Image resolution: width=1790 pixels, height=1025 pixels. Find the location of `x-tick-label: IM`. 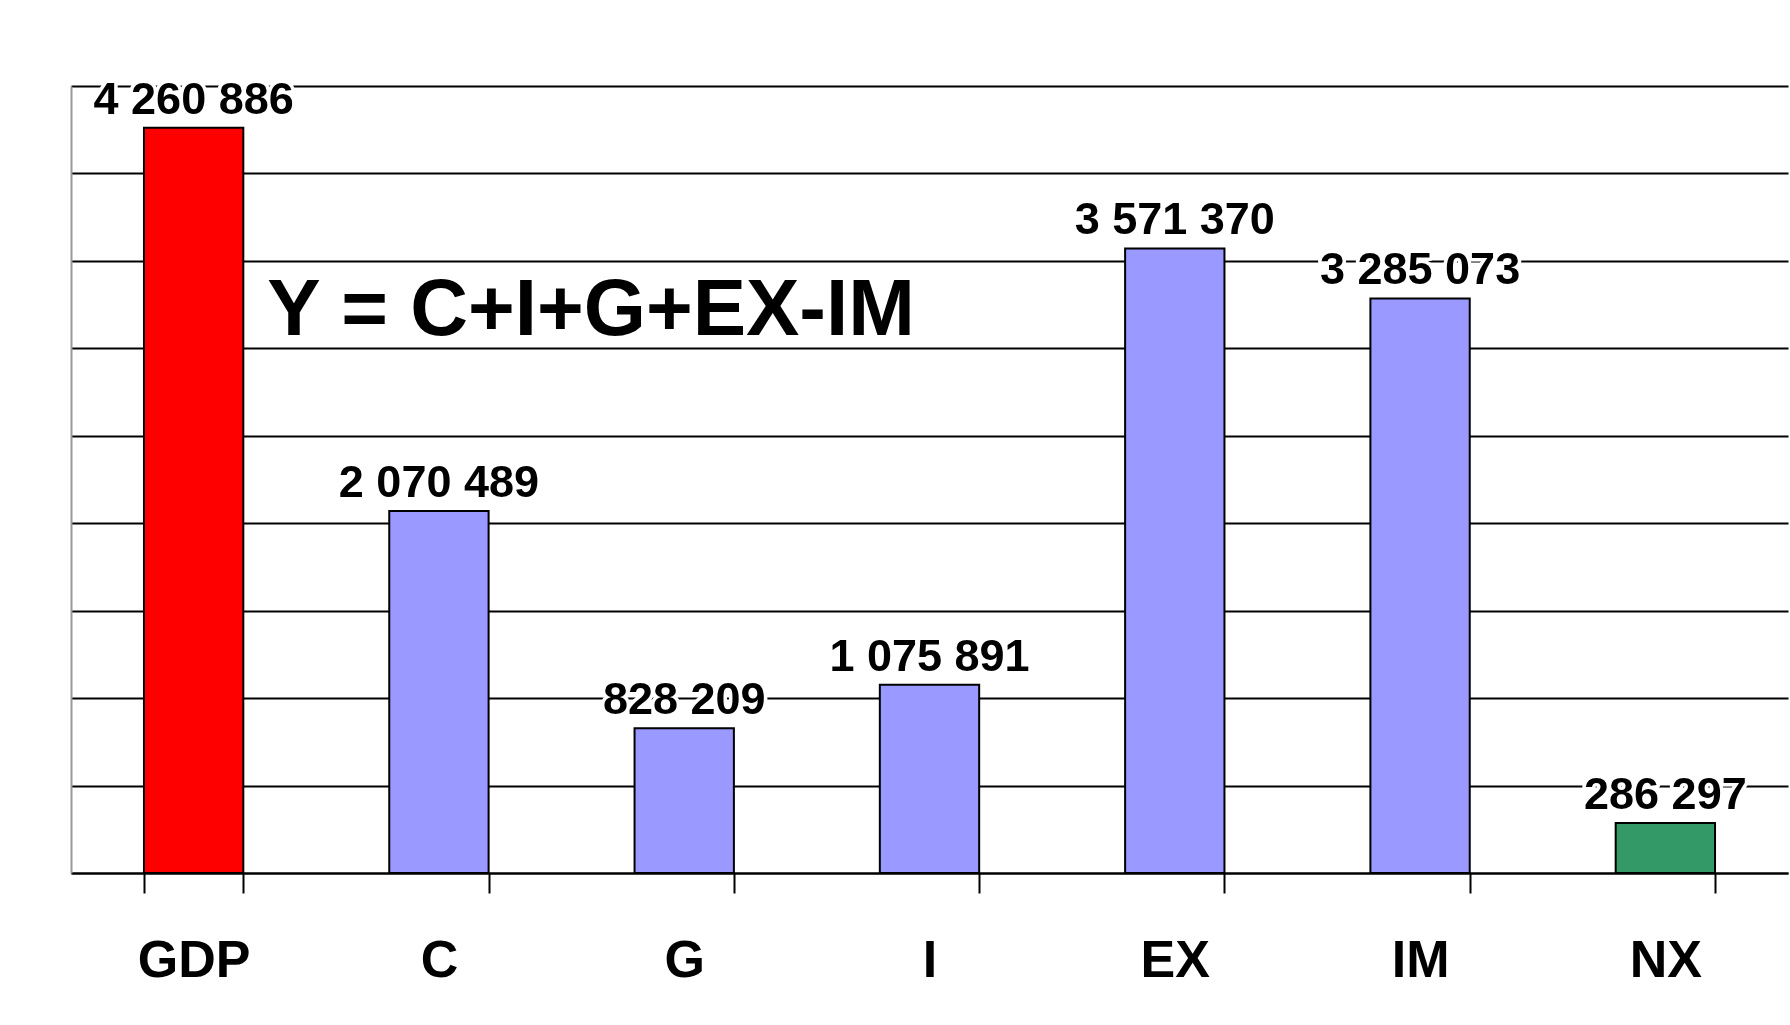

x-tick-label: IM is located at coordinates (1420, 958).